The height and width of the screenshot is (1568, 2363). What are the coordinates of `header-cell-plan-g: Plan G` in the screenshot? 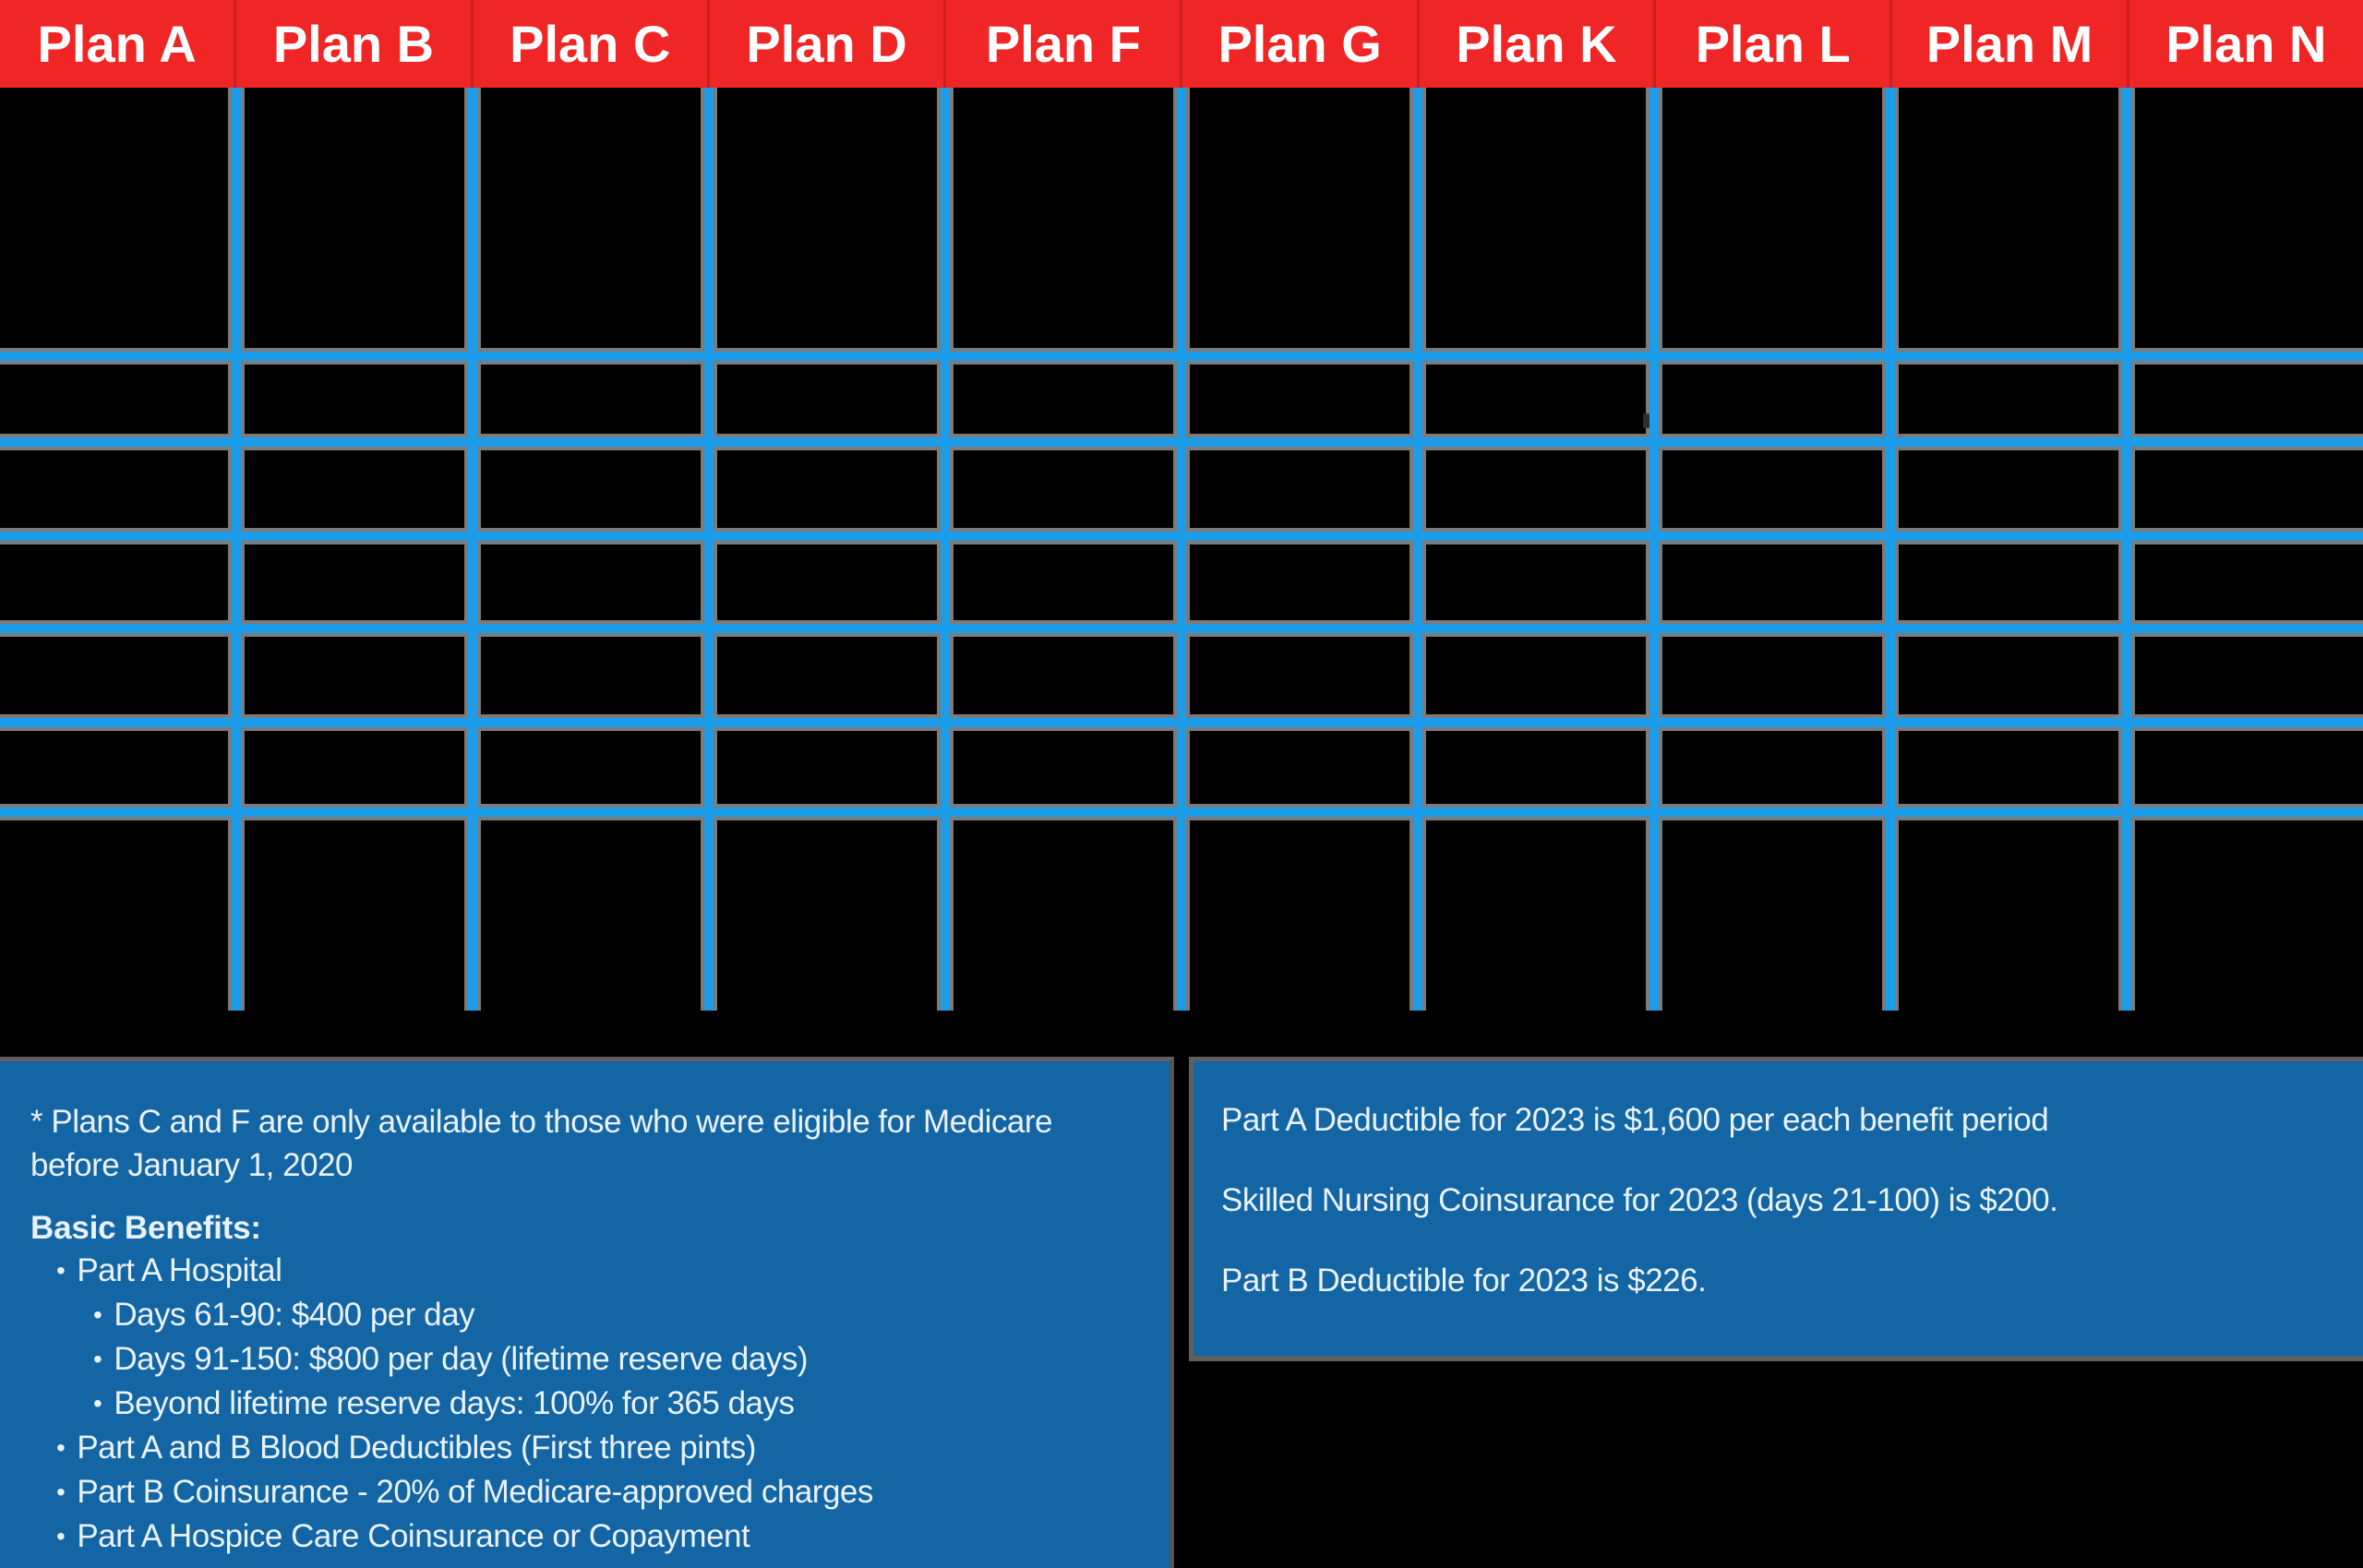 It's located at (1298, 44).